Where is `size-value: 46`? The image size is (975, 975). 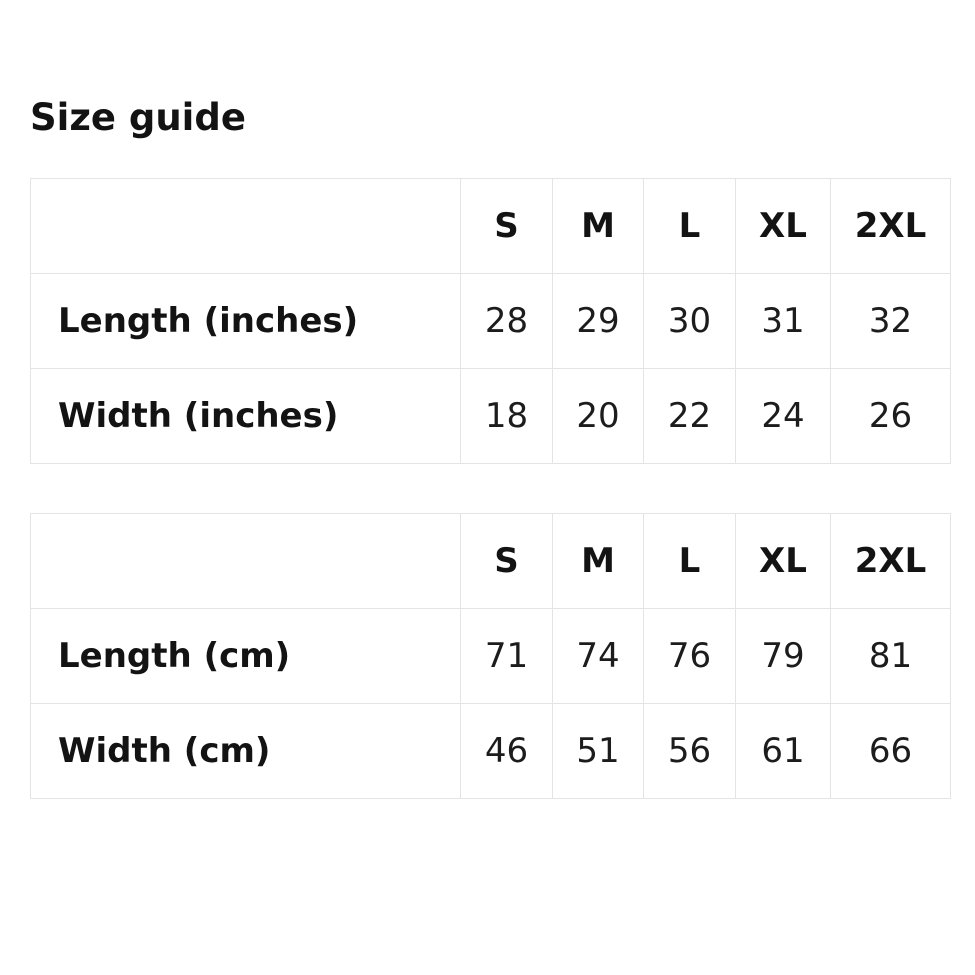 size-value: 46 is located at coordinates (506, 751).